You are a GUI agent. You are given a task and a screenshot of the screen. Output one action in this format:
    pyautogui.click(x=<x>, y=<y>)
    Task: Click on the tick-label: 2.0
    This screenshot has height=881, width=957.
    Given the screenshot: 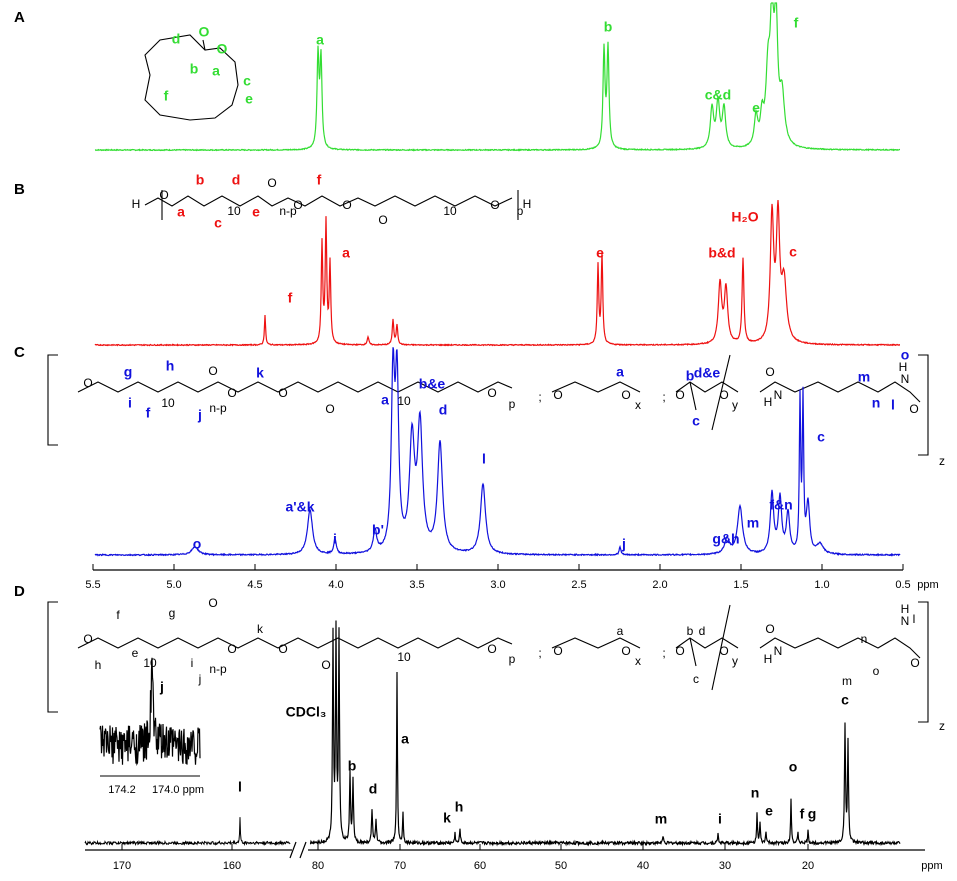 What is the action you would take?
    pyautogui.click(x=659, y=585)
    